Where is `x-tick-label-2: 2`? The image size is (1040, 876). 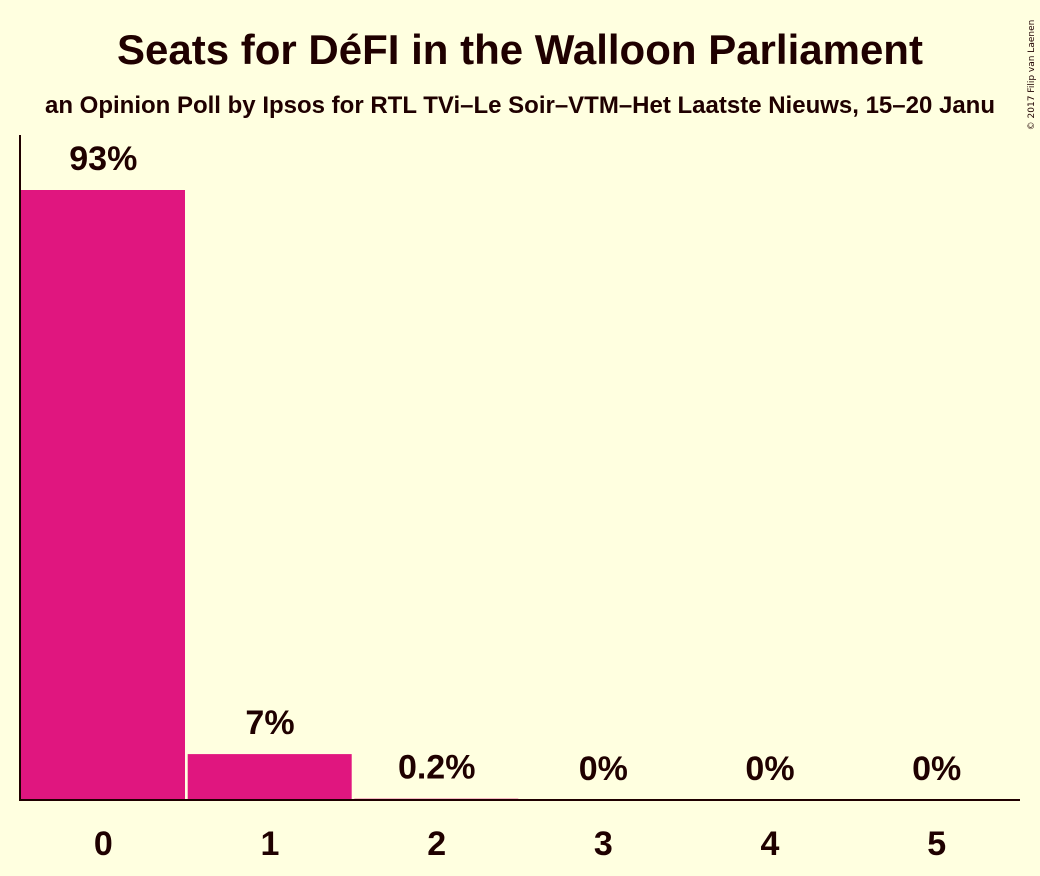
x-tick-label-2: 2 is located at coordinates (436, 844).